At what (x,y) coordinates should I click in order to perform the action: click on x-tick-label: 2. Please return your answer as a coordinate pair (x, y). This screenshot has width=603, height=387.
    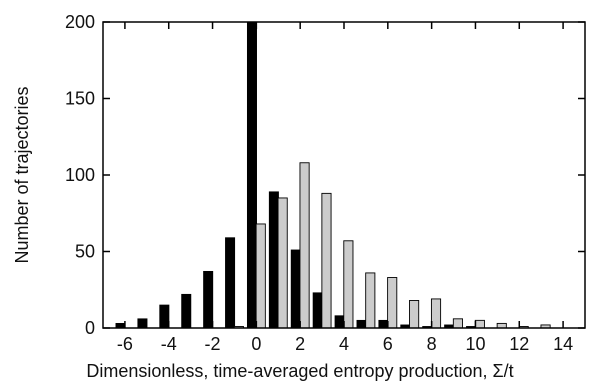
    Looking at the image, I should click on (300, 344).